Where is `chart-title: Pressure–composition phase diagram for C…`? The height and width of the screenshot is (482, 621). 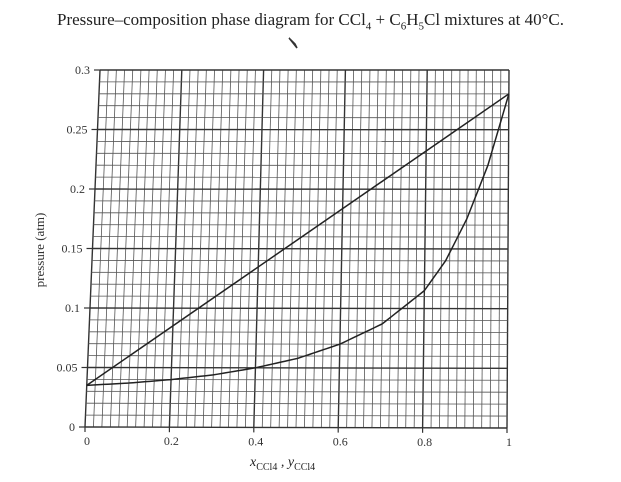
chart-title: Pressure–composition phase diagram for C… is located at coordinates (310, 21).